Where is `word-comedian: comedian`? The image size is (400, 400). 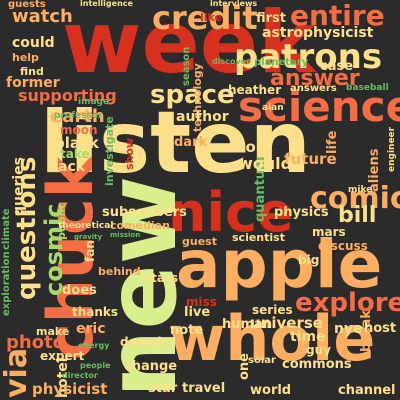
word-comedian: comedian is located at coordinates (140, 225).